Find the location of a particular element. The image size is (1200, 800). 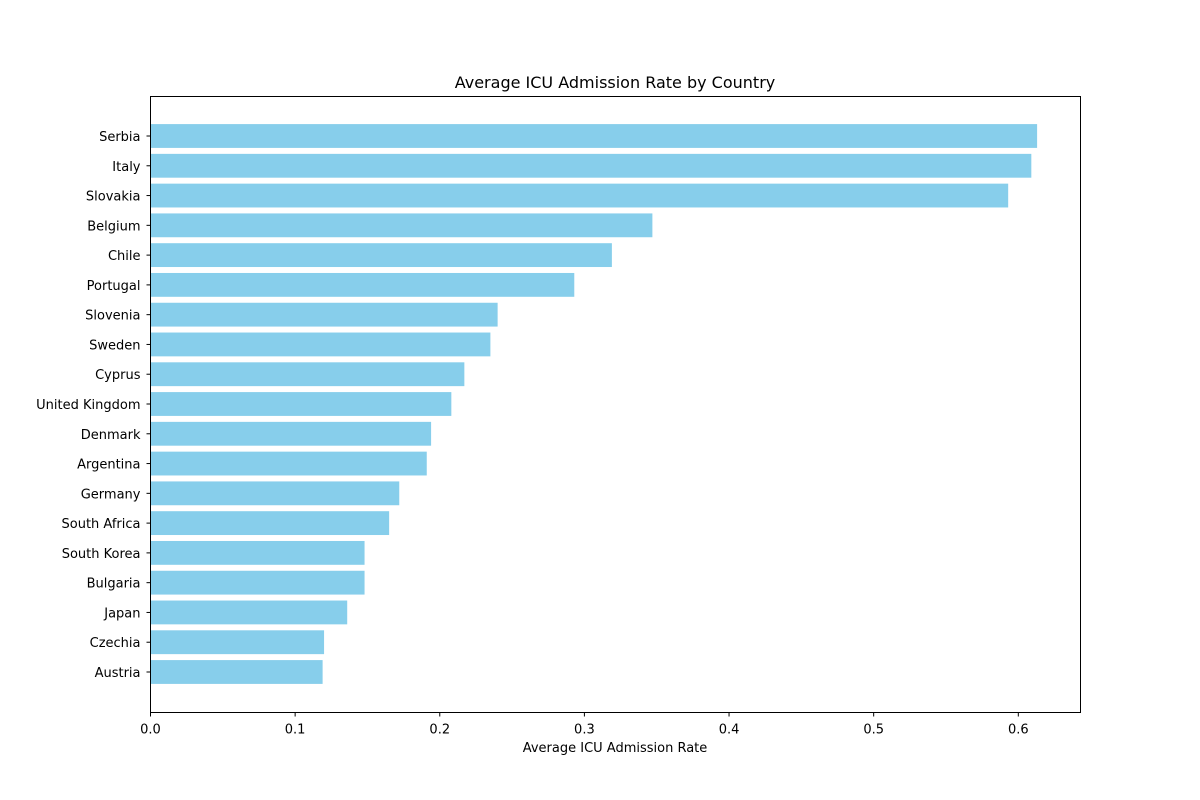

y-tick-label: Germany is located at coordinates (111, 494).